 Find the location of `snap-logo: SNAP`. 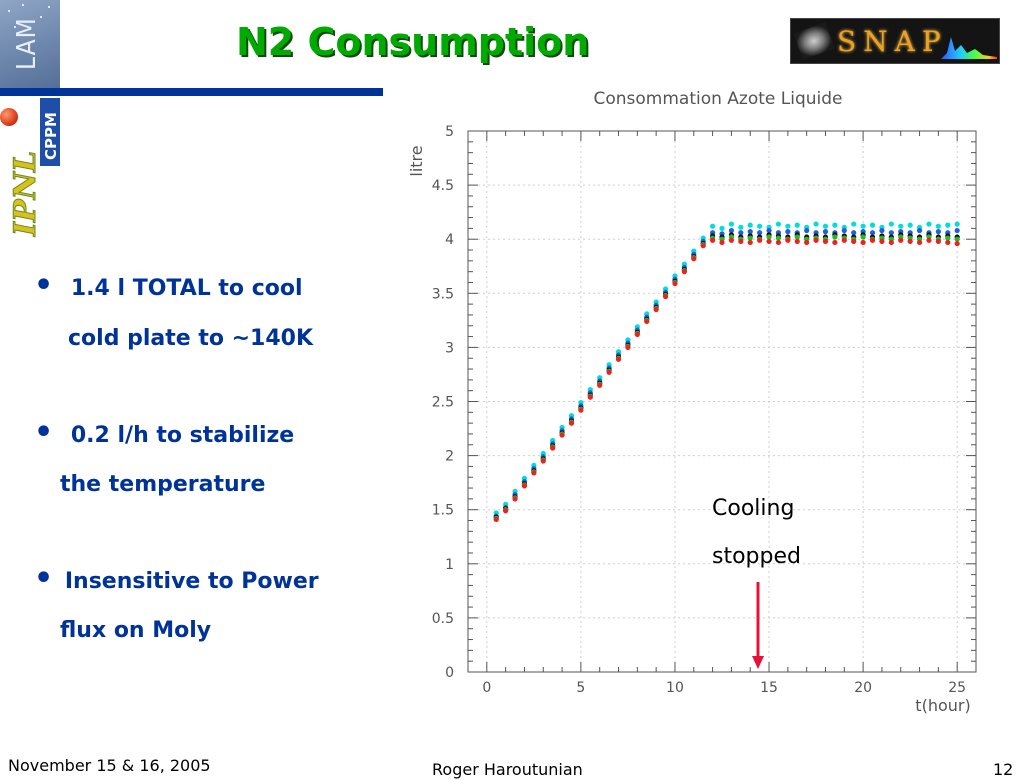

snap-logo: SNAP is located at coordinates (895, 41).